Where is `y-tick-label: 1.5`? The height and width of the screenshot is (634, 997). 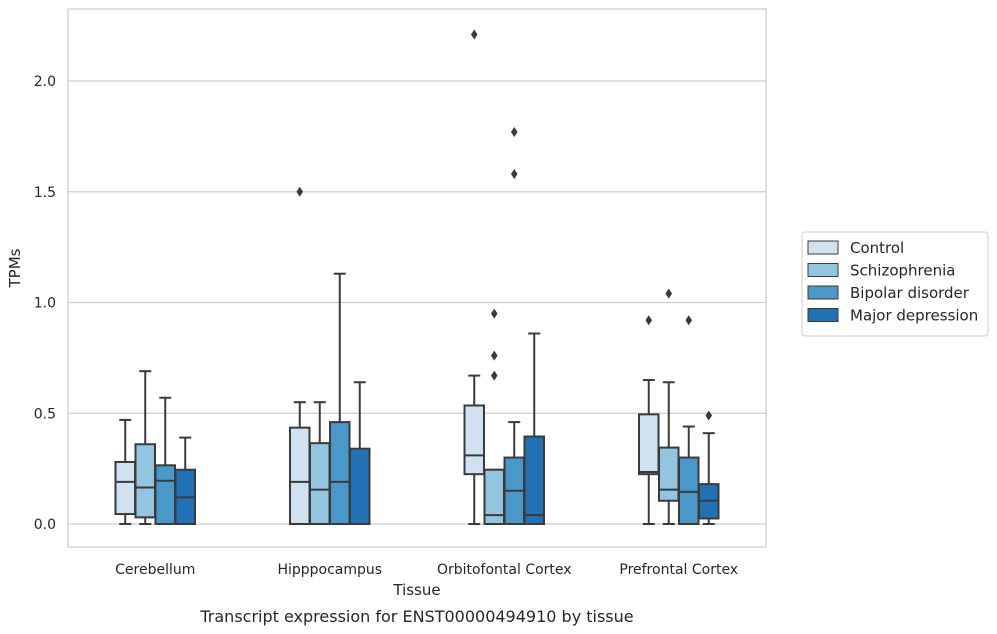 y-tick-label: 1.5 is located at coordinates (45, 193).